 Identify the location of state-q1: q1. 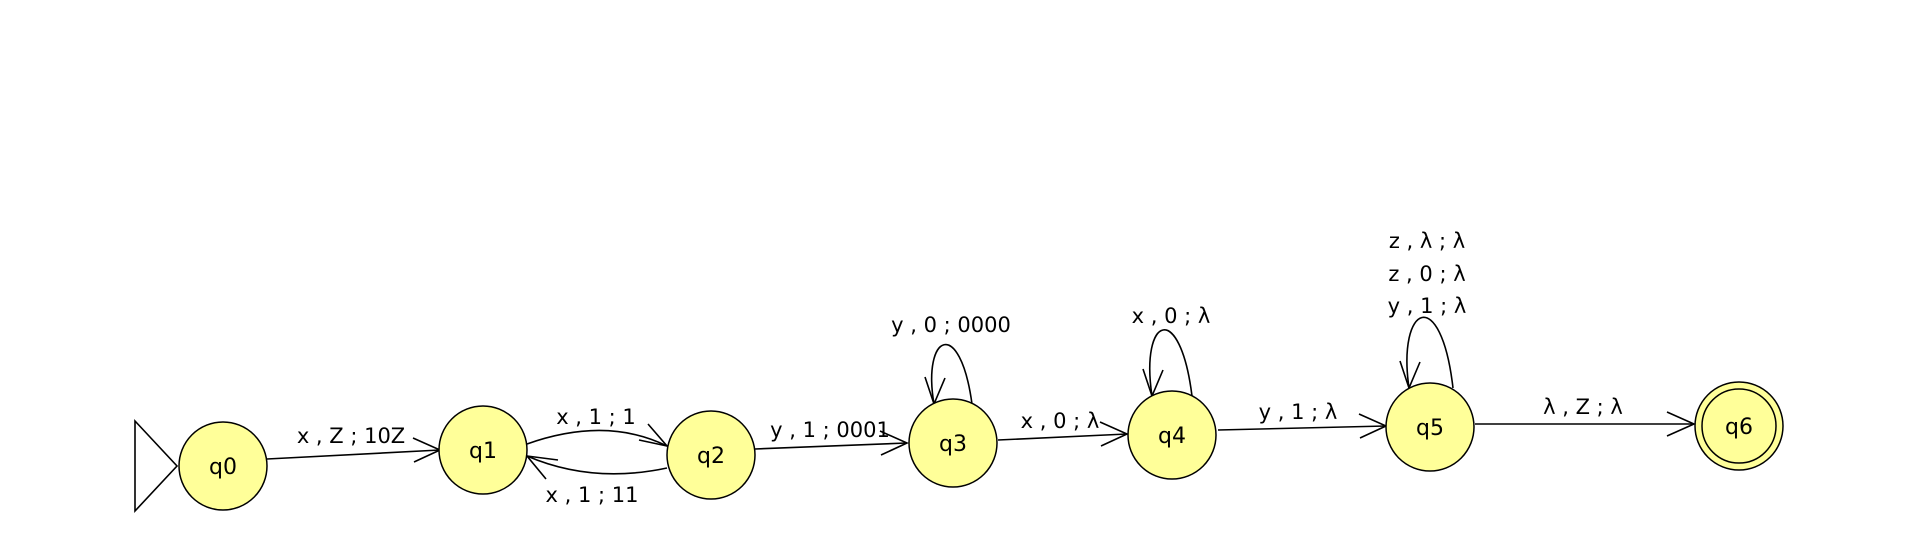
(483, 450).